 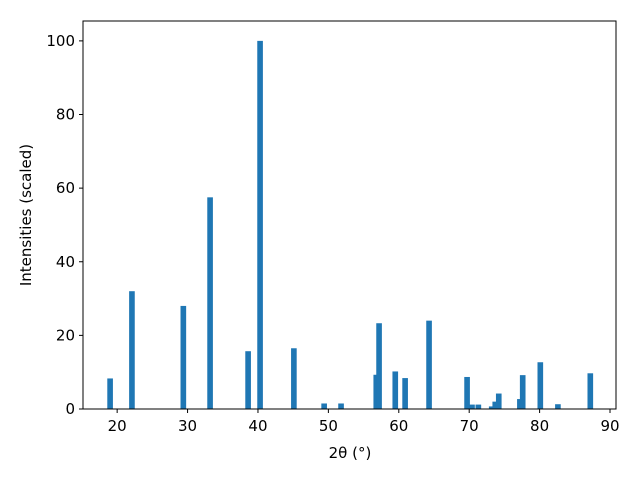 I want to click on y-tick-label: 60, so click(x=65, y=188).